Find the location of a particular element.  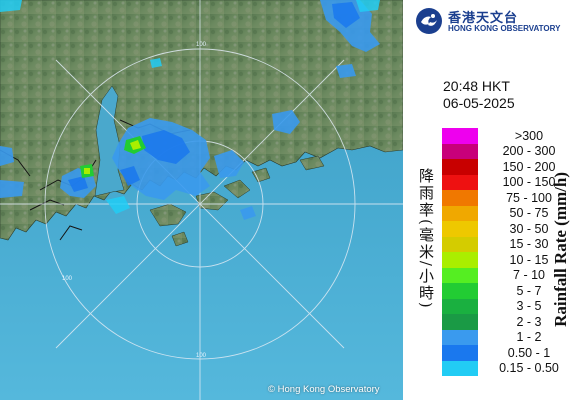

legend-label: 7 - 10 is located at coordinates (529, 275).